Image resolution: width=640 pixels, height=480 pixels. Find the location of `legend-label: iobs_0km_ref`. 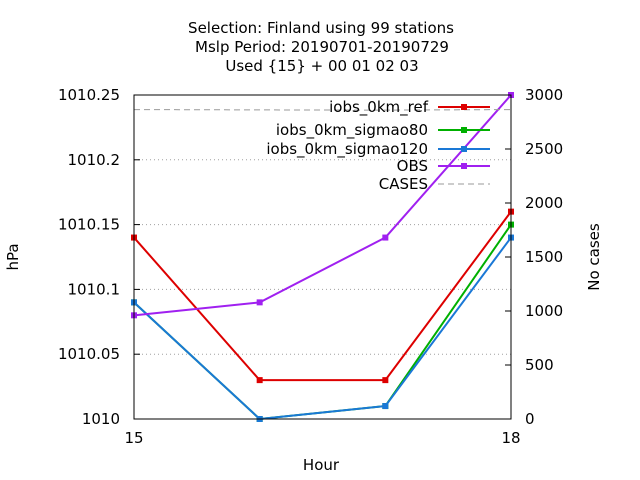

legend-label: iobs_0km_ref is located at coordinates (379, 107).